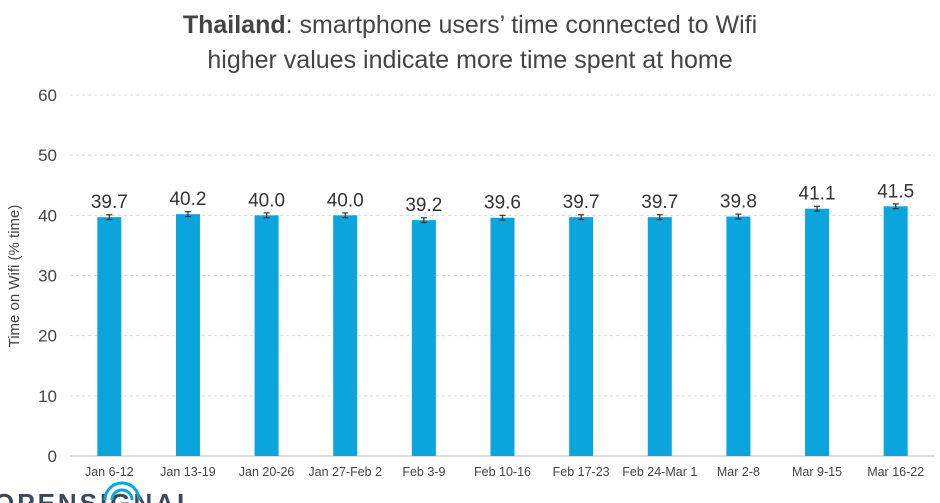 The height and width of the screenshot is (503, 940). I want to click on x-tick-label: Mar 16-22, so click(895, 472).